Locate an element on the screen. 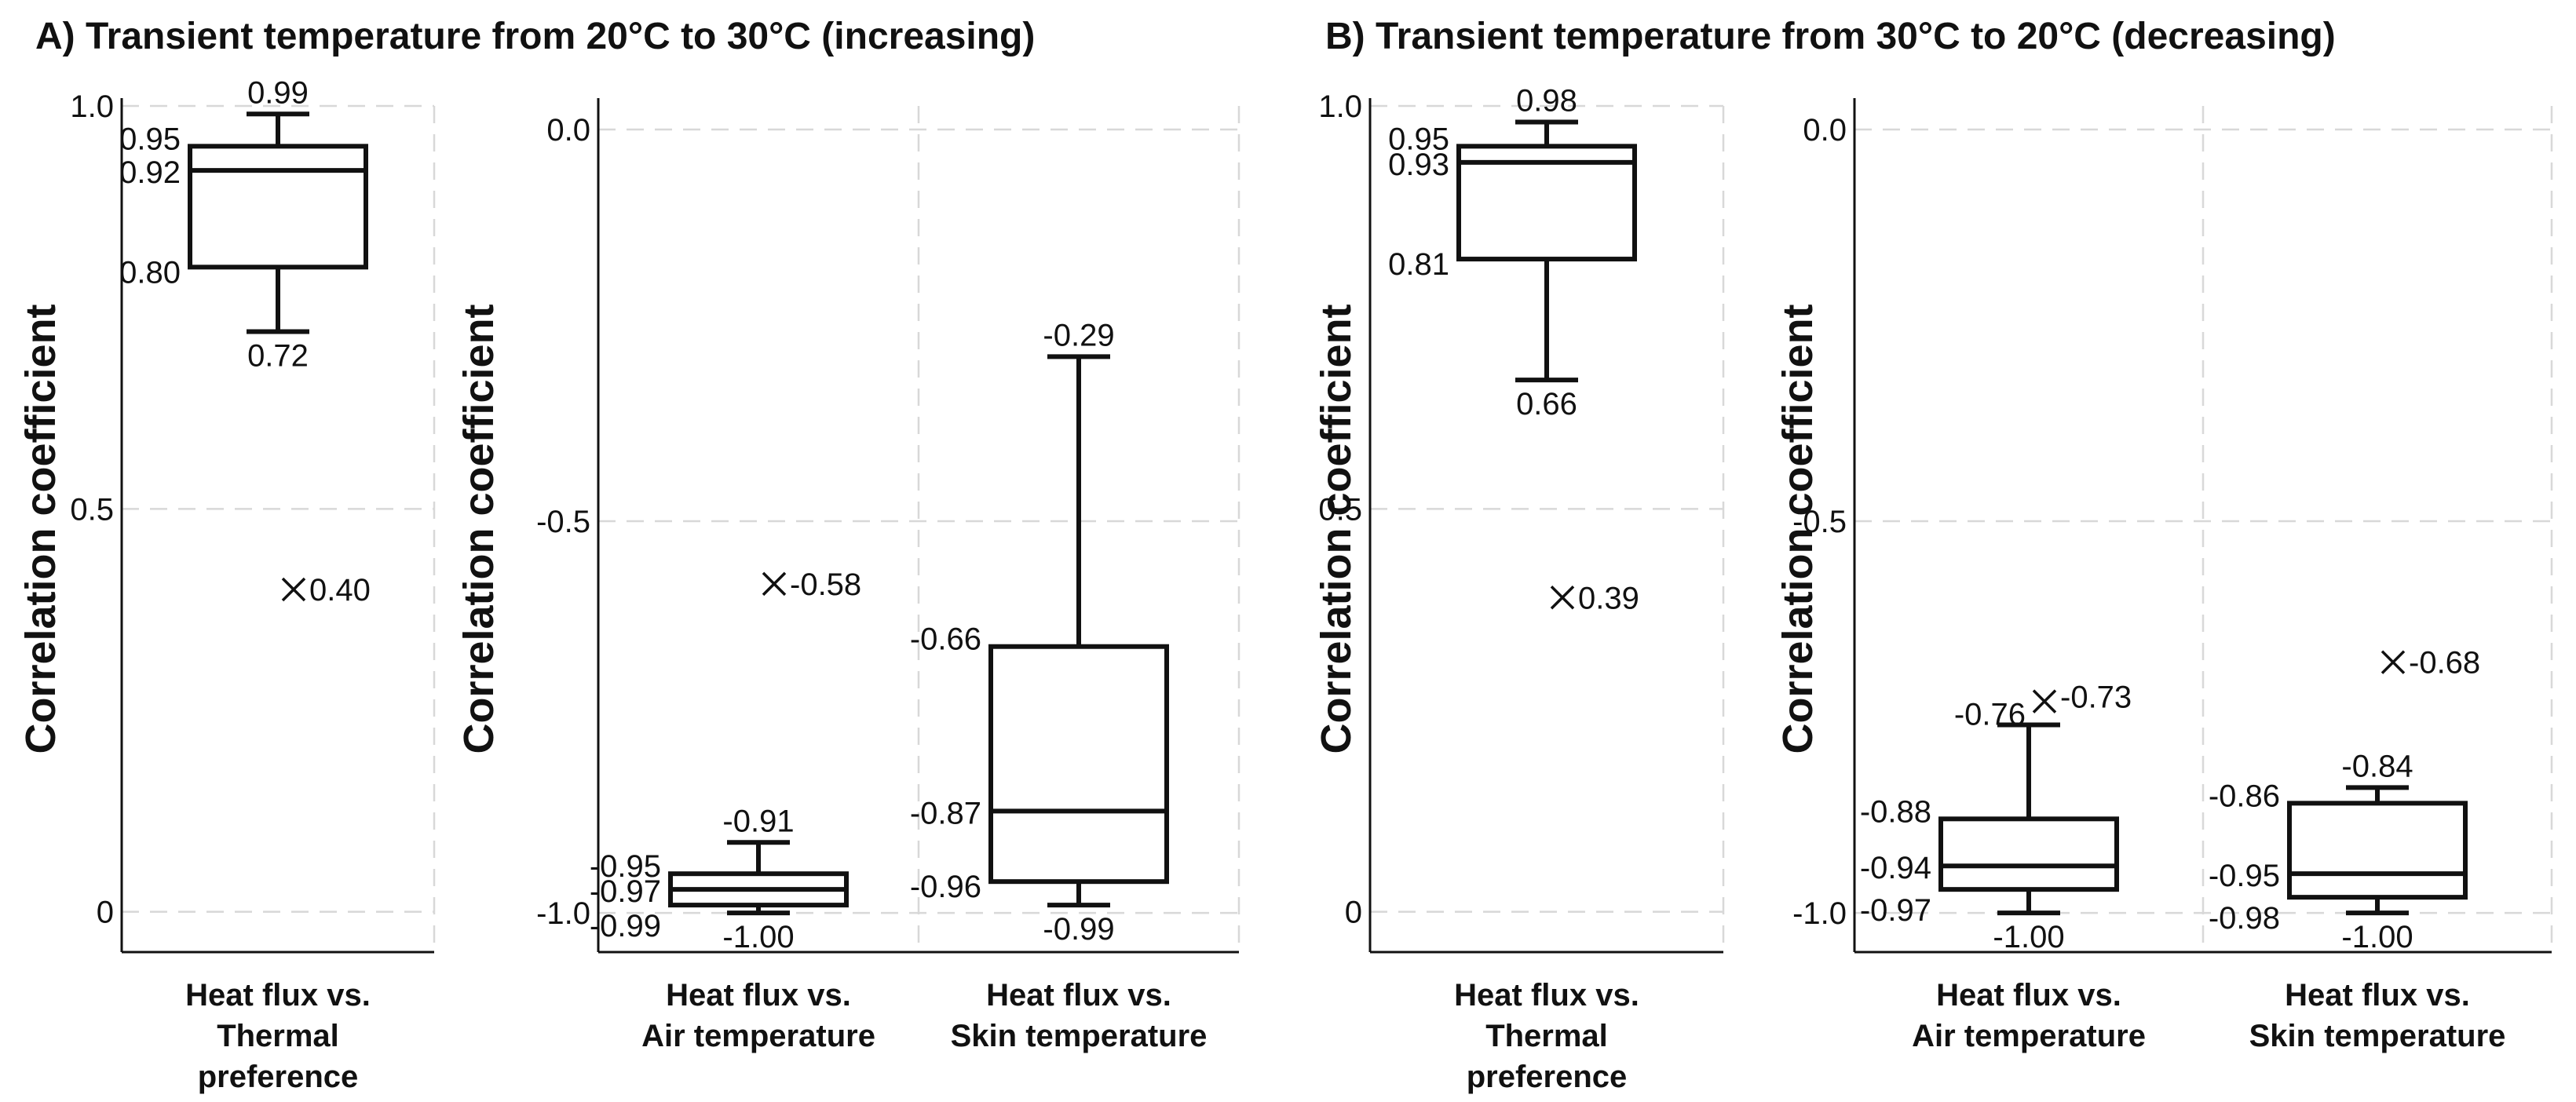 This screenshot has width=2576, height=1102. q3-label-0-0-0: 0.95 is located at coordinates (150, 139).